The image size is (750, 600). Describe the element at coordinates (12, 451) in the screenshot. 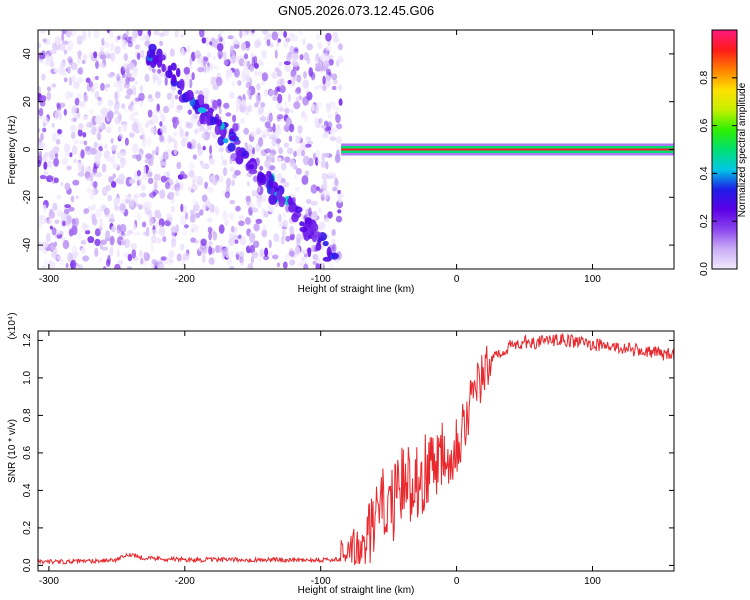

I see `snr-ylabel: SNR (10 * v/v)` at that location.